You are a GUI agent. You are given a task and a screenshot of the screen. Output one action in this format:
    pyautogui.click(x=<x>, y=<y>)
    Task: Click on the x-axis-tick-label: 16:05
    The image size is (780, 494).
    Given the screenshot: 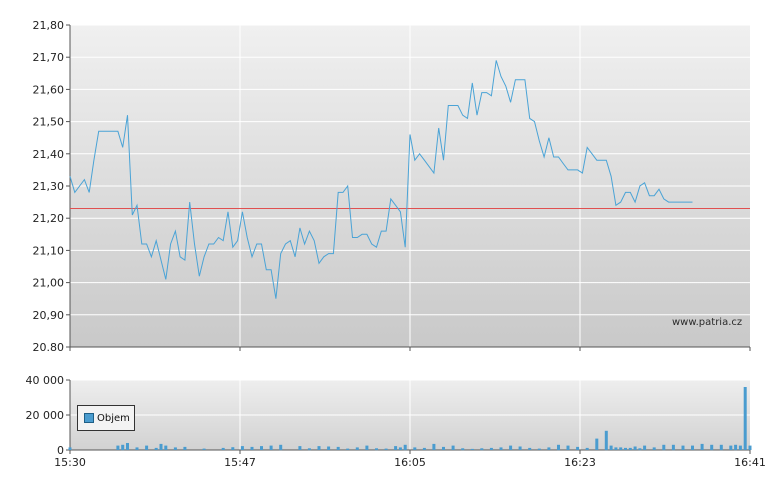 What is the action you would take?
    pyautogui.click(x=410, y=462)
    